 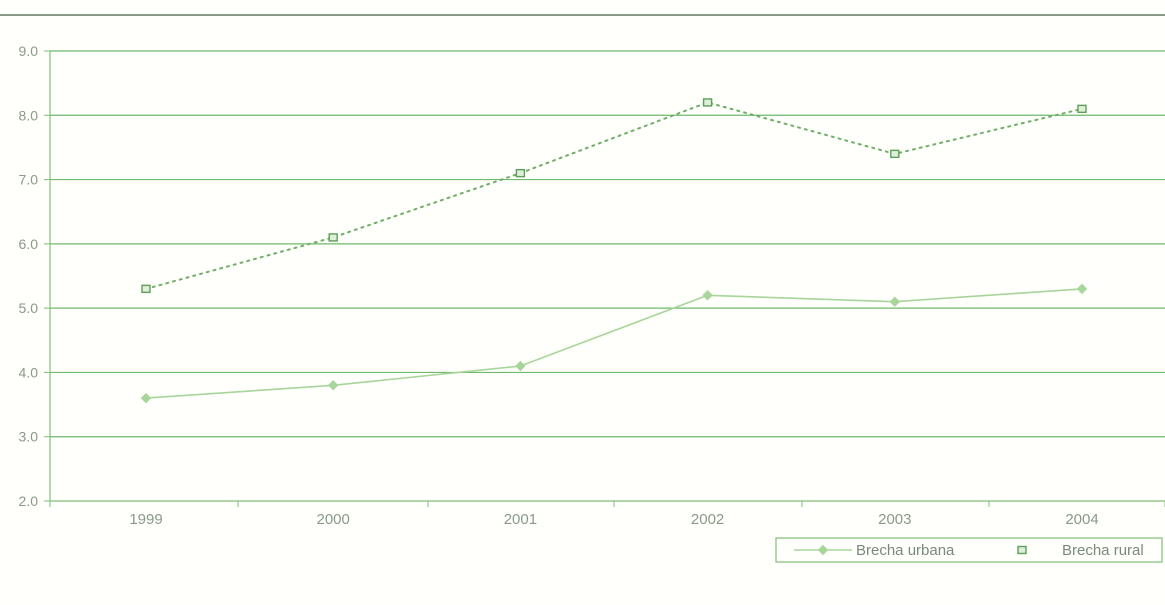 I want to click on y-tick-label: 8.0, so click(x=29, y=115).